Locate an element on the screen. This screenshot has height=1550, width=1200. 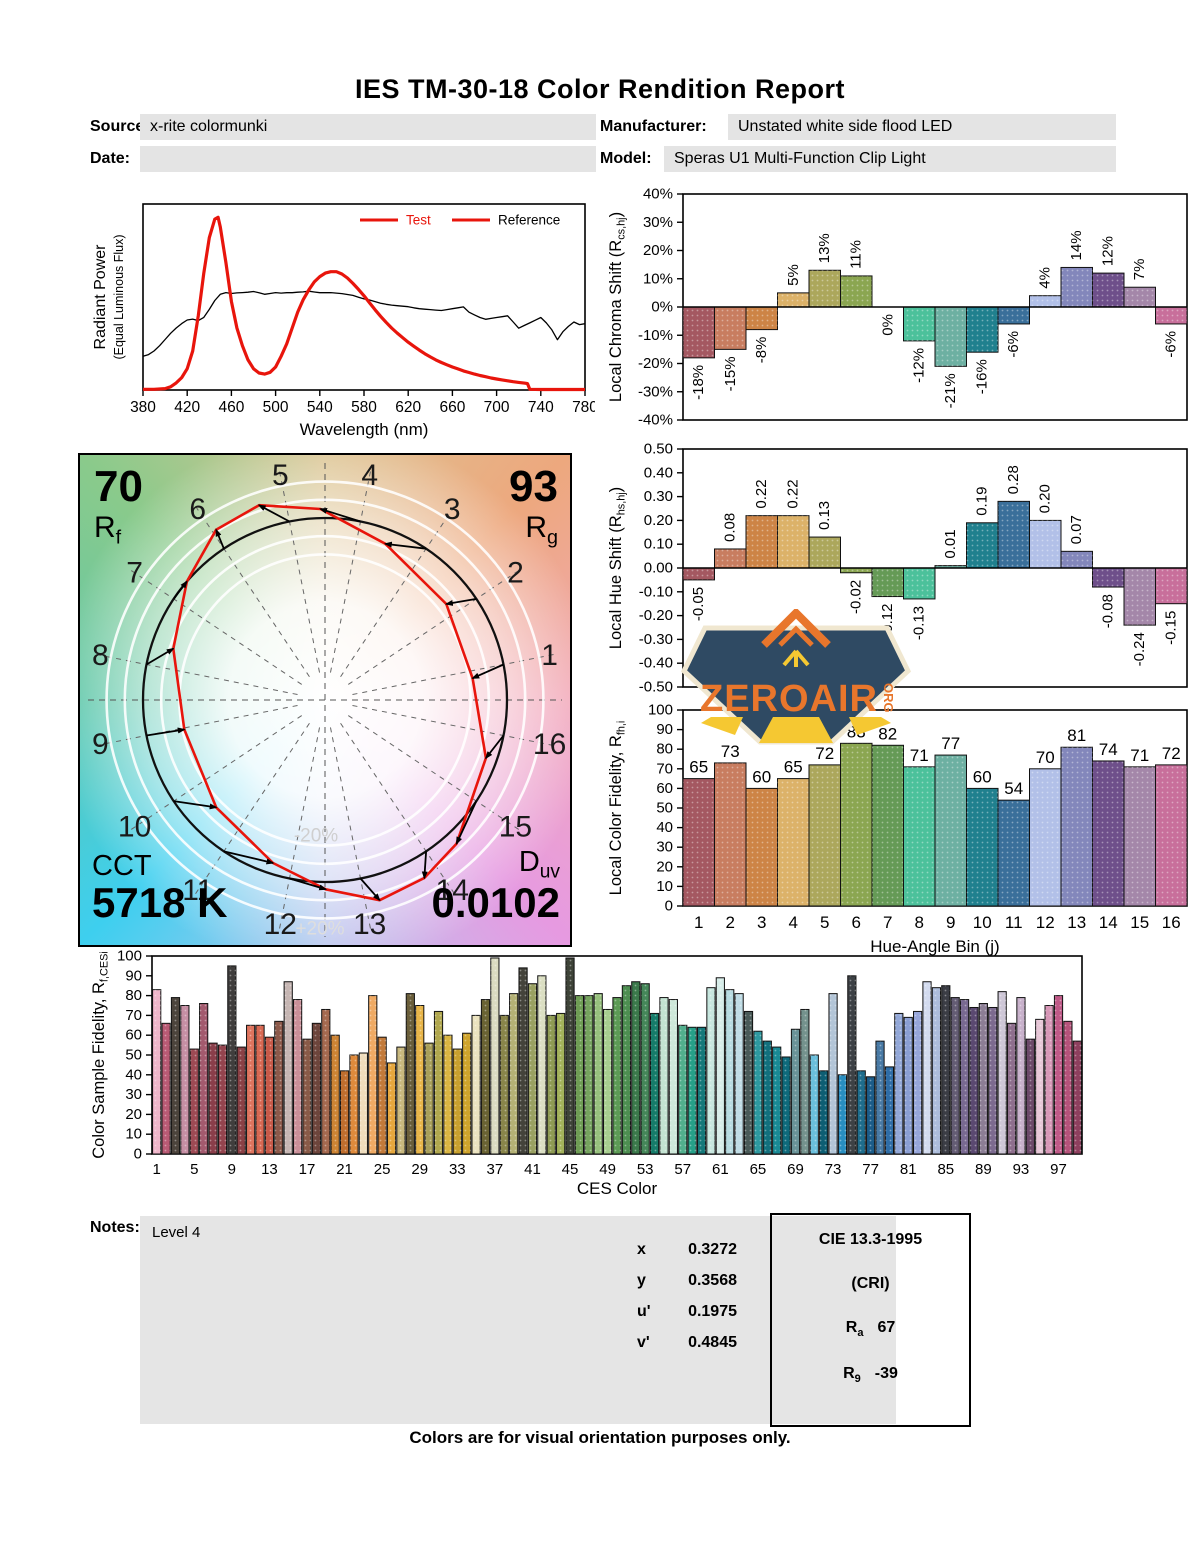
svg-text: 53 is located at coordinates (645, 1169).